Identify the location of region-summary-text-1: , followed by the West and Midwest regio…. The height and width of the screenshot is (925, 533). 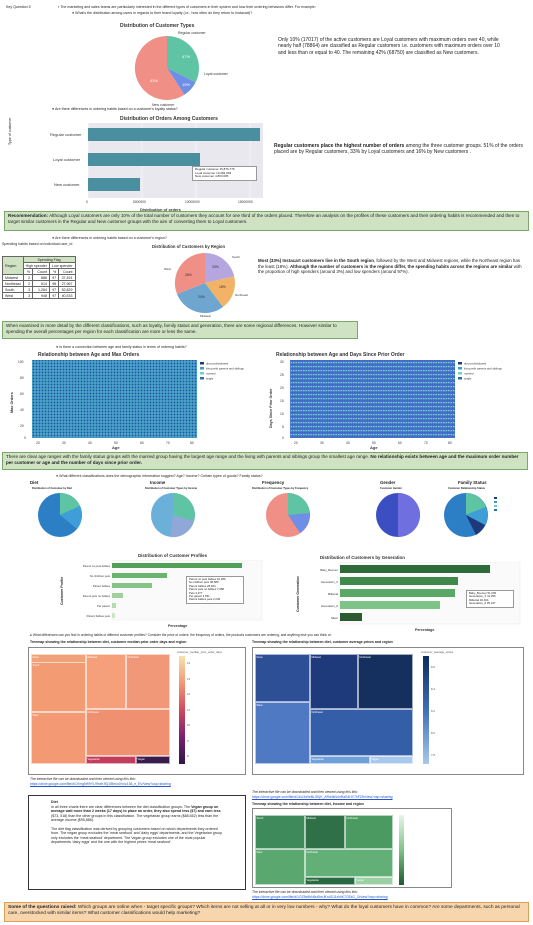
(389, 263).